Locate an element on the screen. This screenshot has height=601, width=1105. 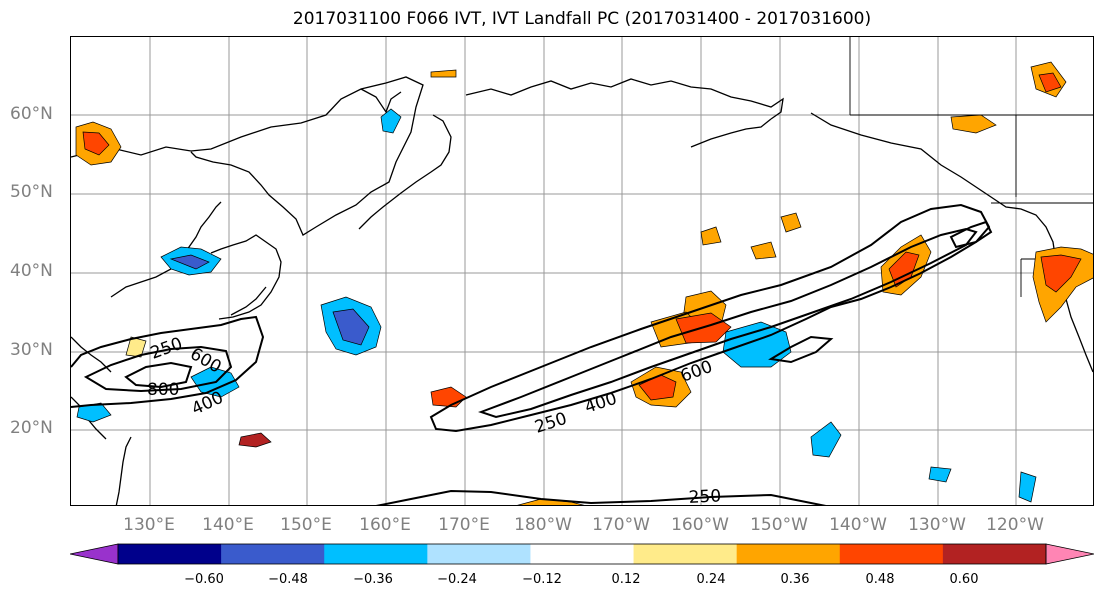
colorbar-extend-low is located at coordinates (94, 554).